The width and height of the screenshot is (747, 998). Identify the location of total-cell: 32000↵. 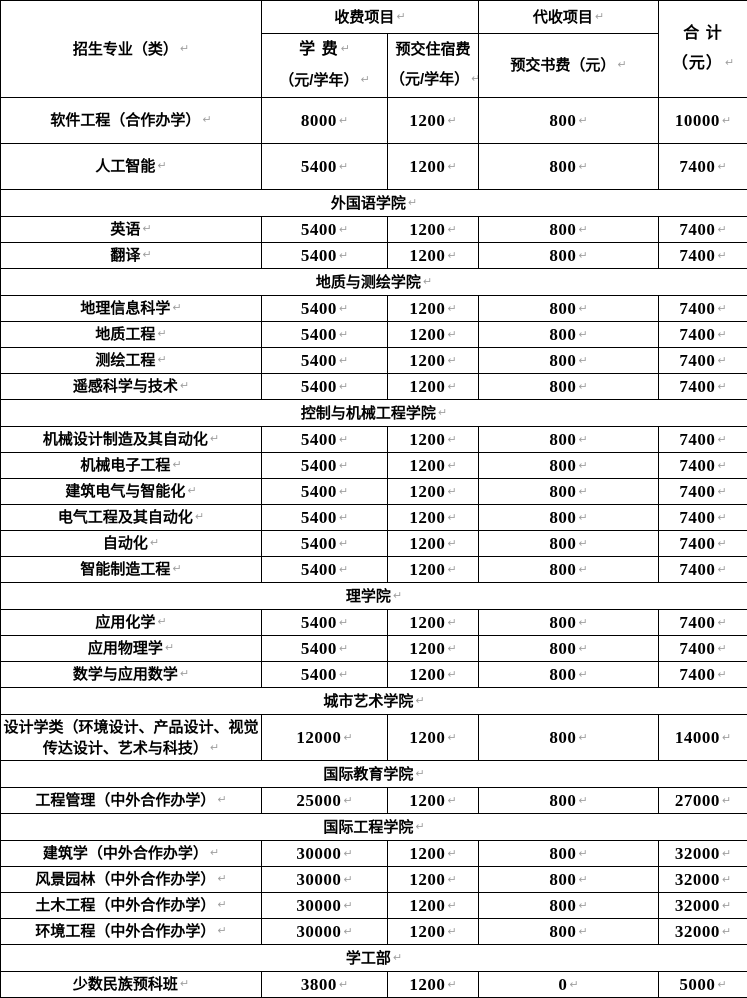
(703, 906).